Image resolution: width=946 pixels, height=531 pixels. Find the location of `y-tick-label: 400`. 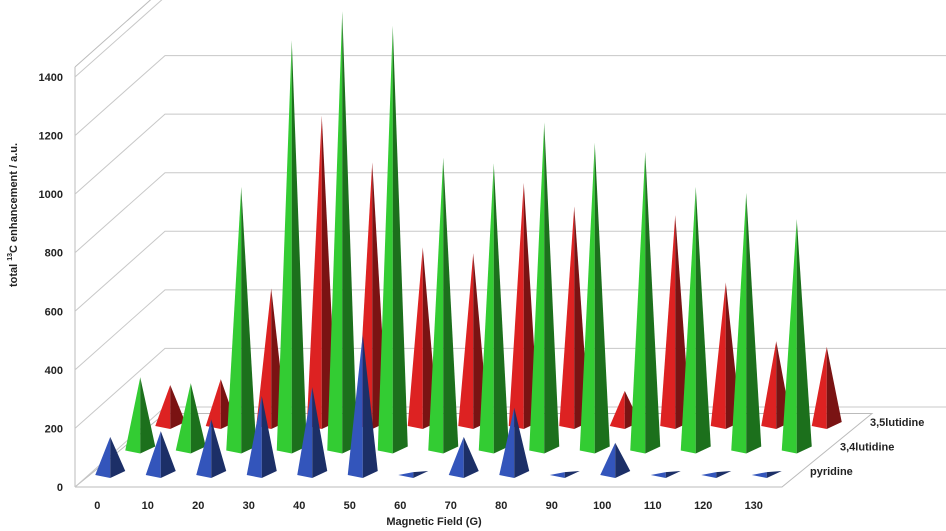

y-tick-label: 400 is located at coordinates (54, 371).